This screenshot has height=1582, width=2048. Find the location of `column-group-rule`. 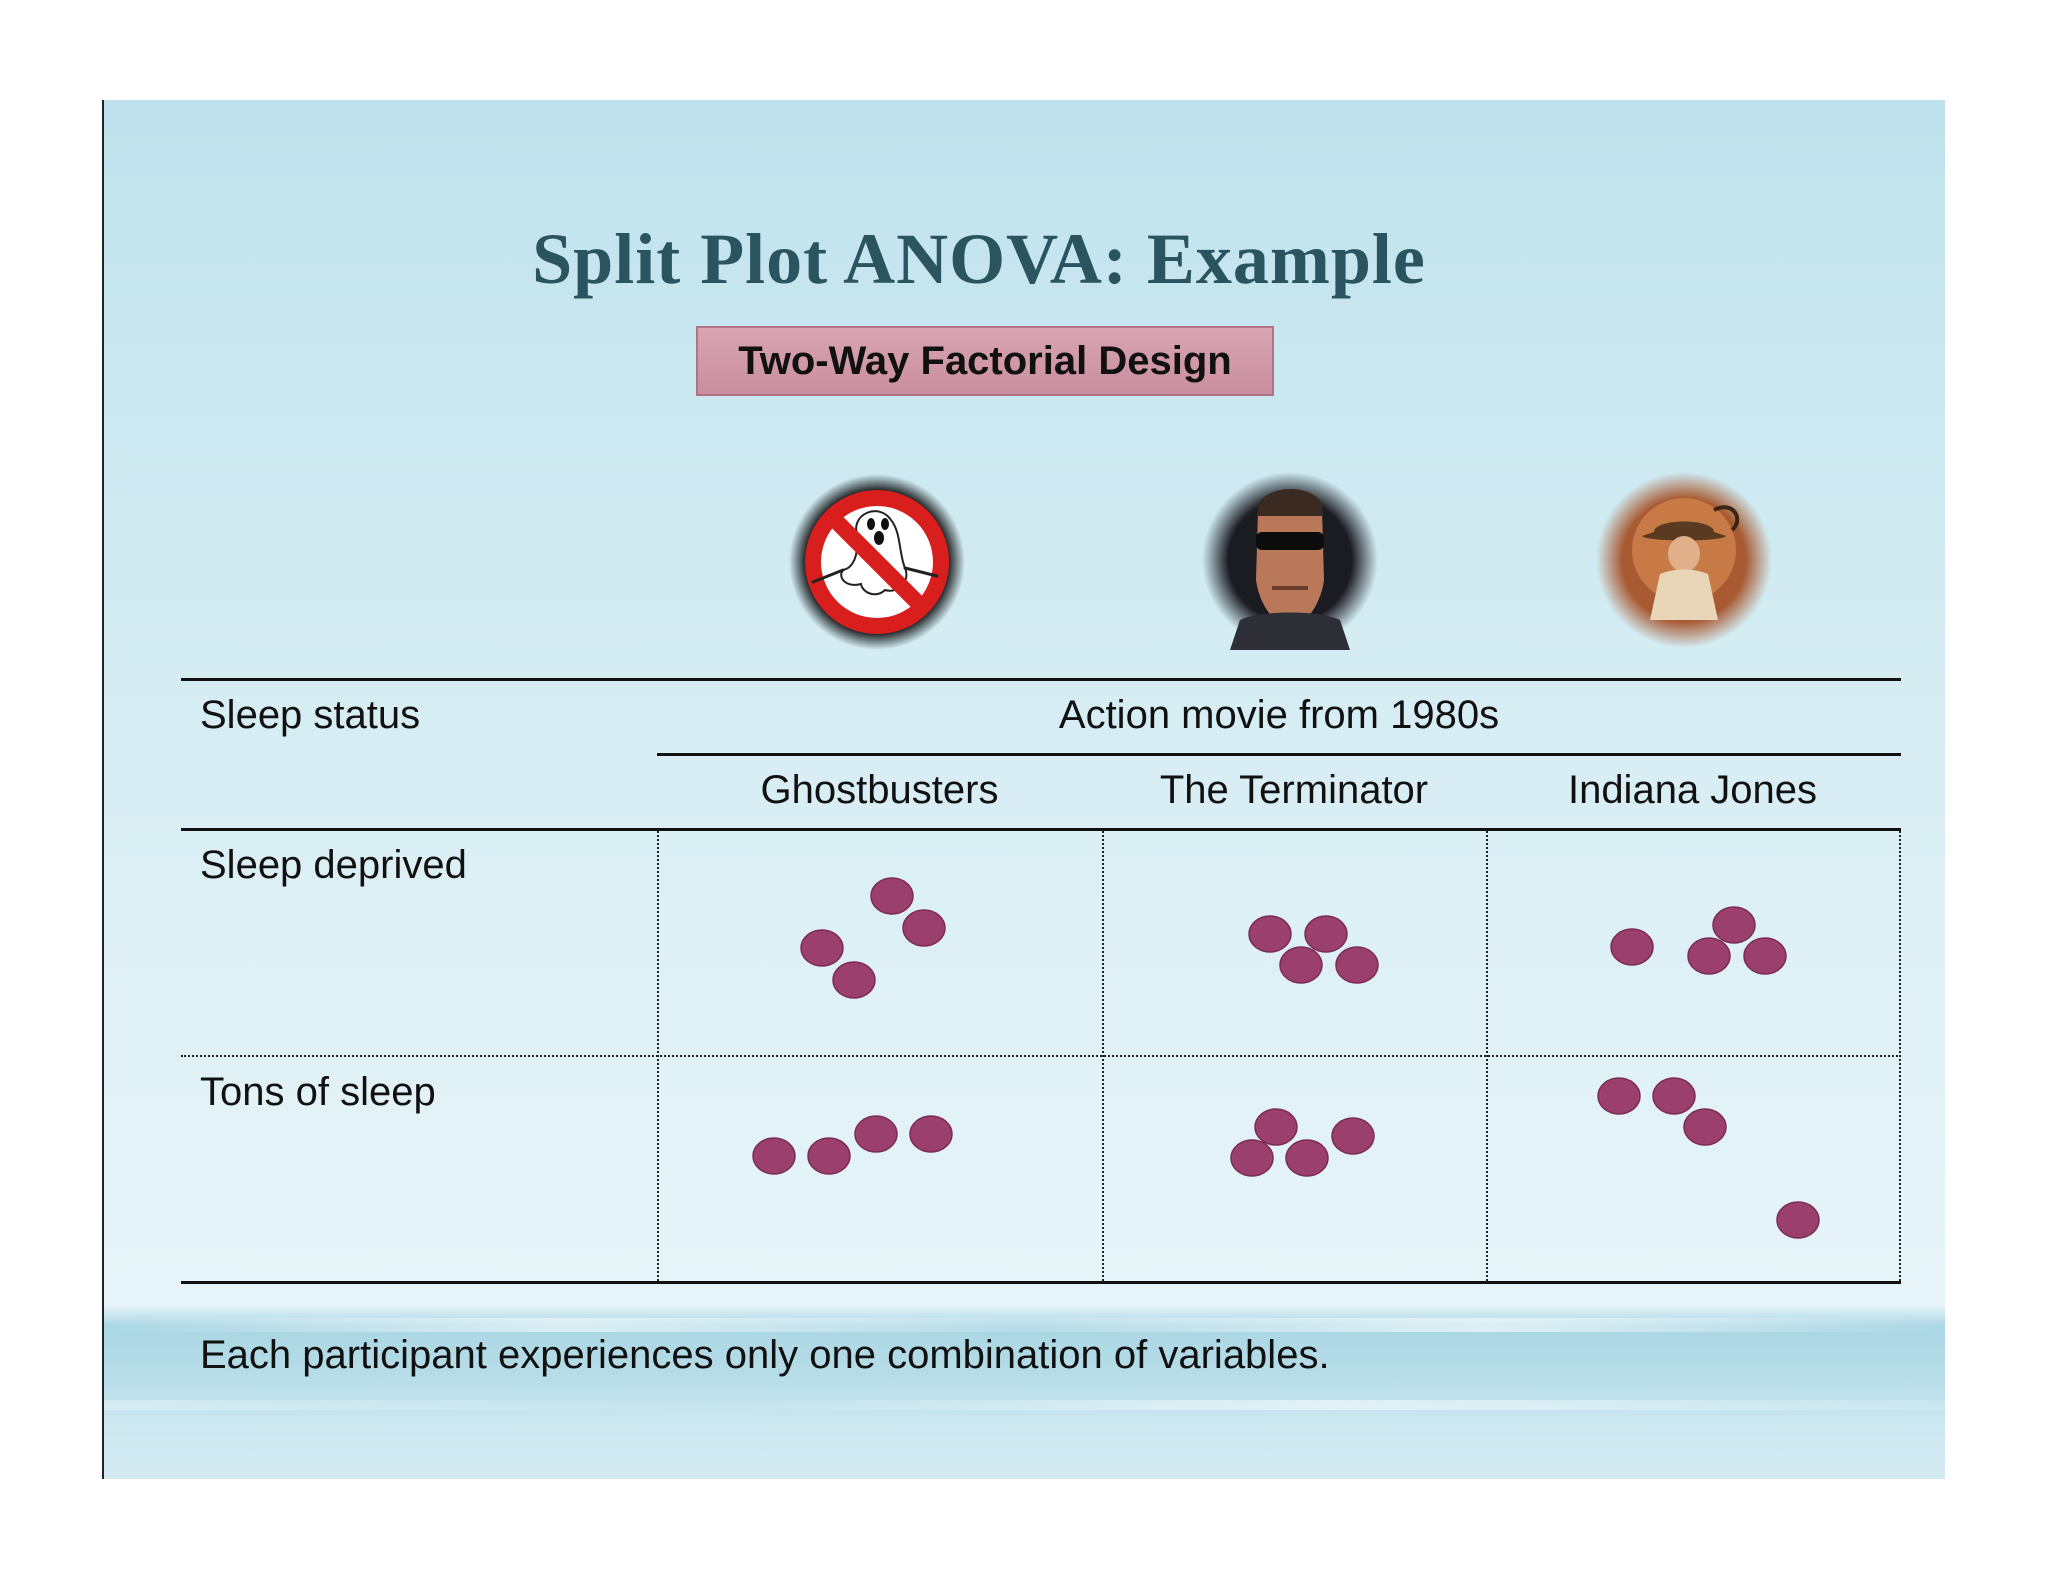

column-group-rule is located at coordinates (1279, 754).